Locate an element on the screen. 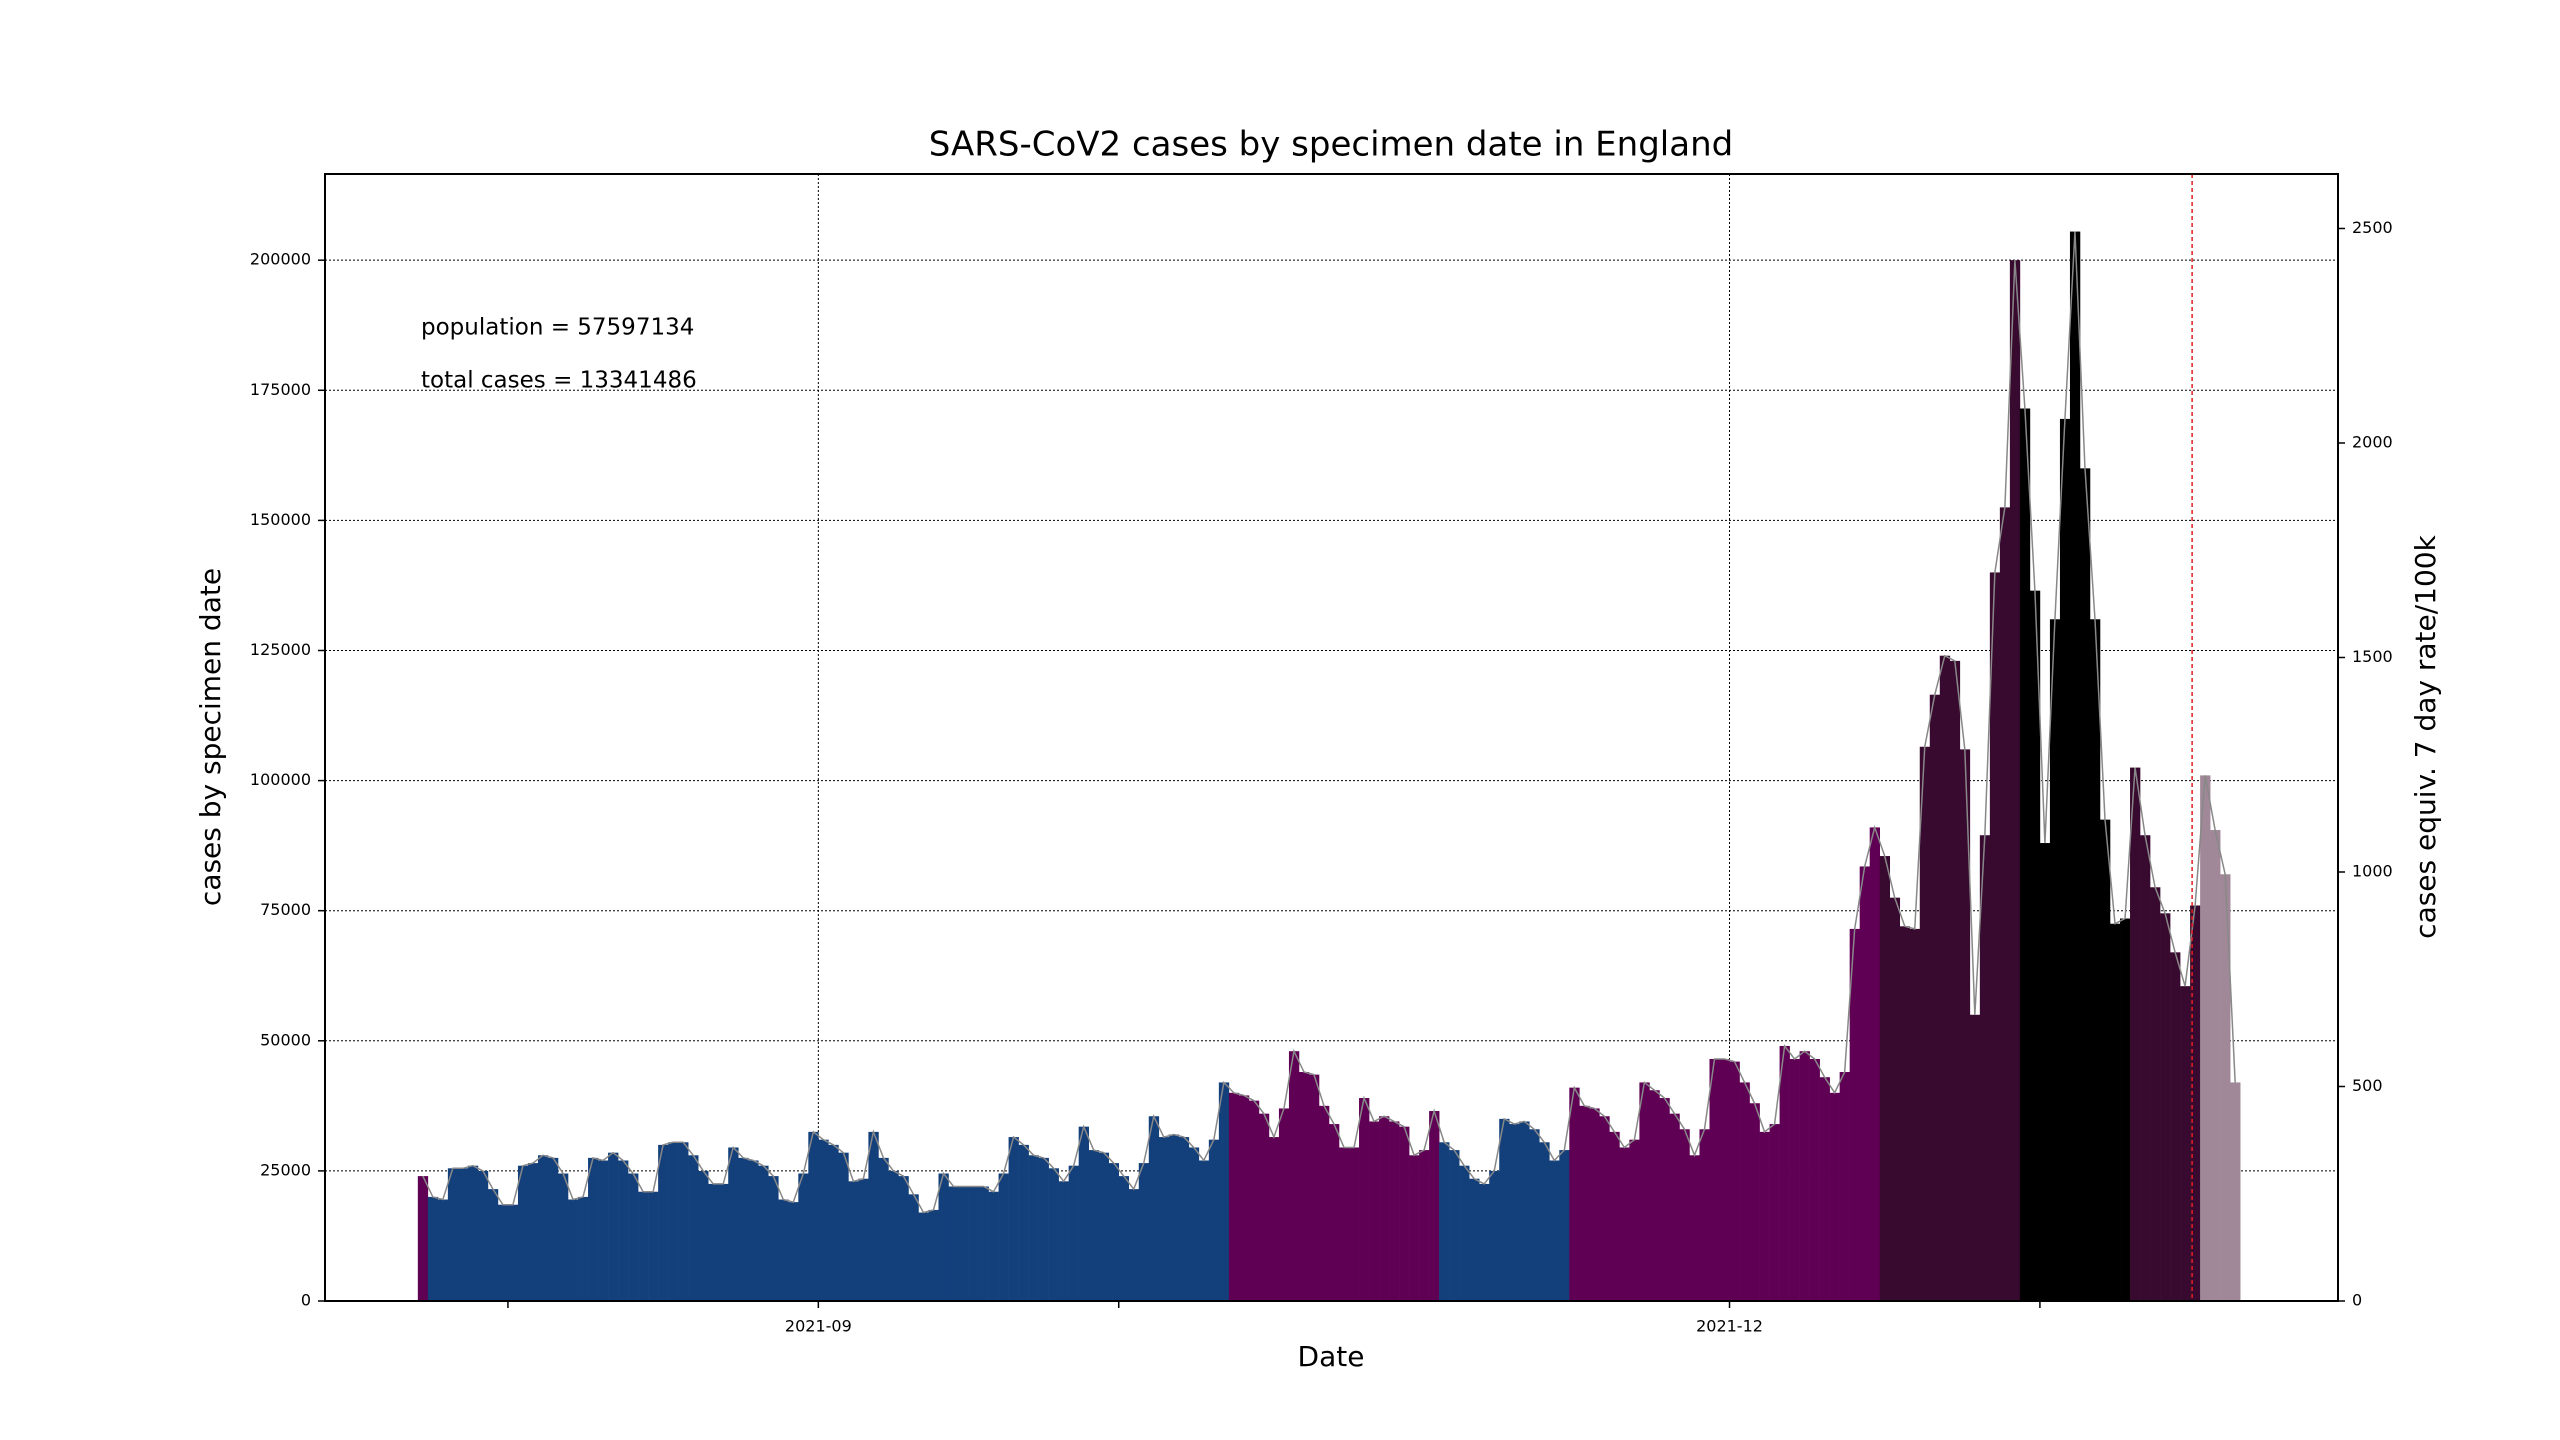 The image size is (2560, 1440). y2-tick-label: 500 is located at coordinates (2367, 1085).